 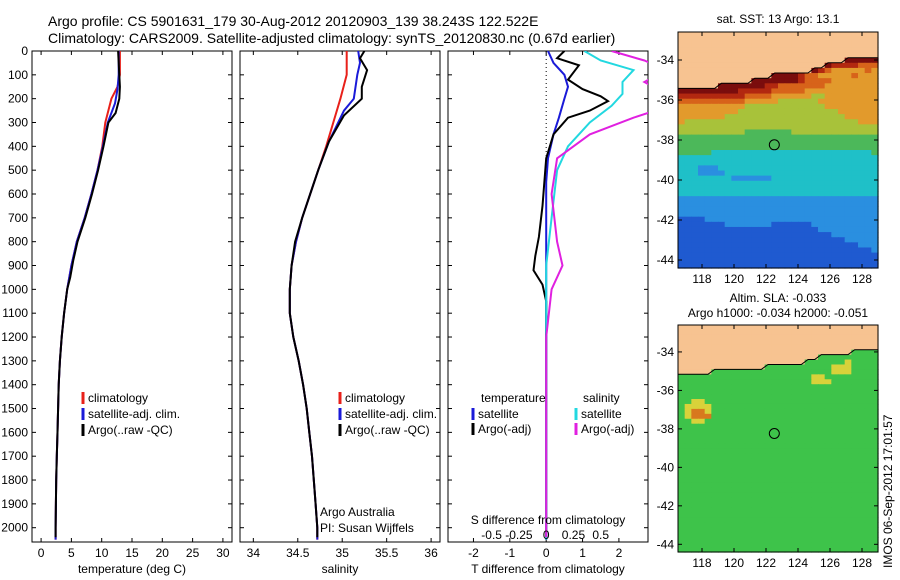 I want to click on y-tick-label: -44, so click(x=666, y=260).